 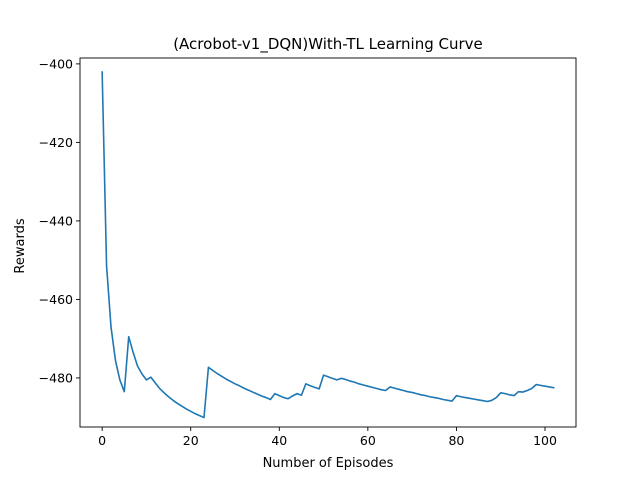 I want to click on y-tick-label: −440, so click(x=56, y=220).